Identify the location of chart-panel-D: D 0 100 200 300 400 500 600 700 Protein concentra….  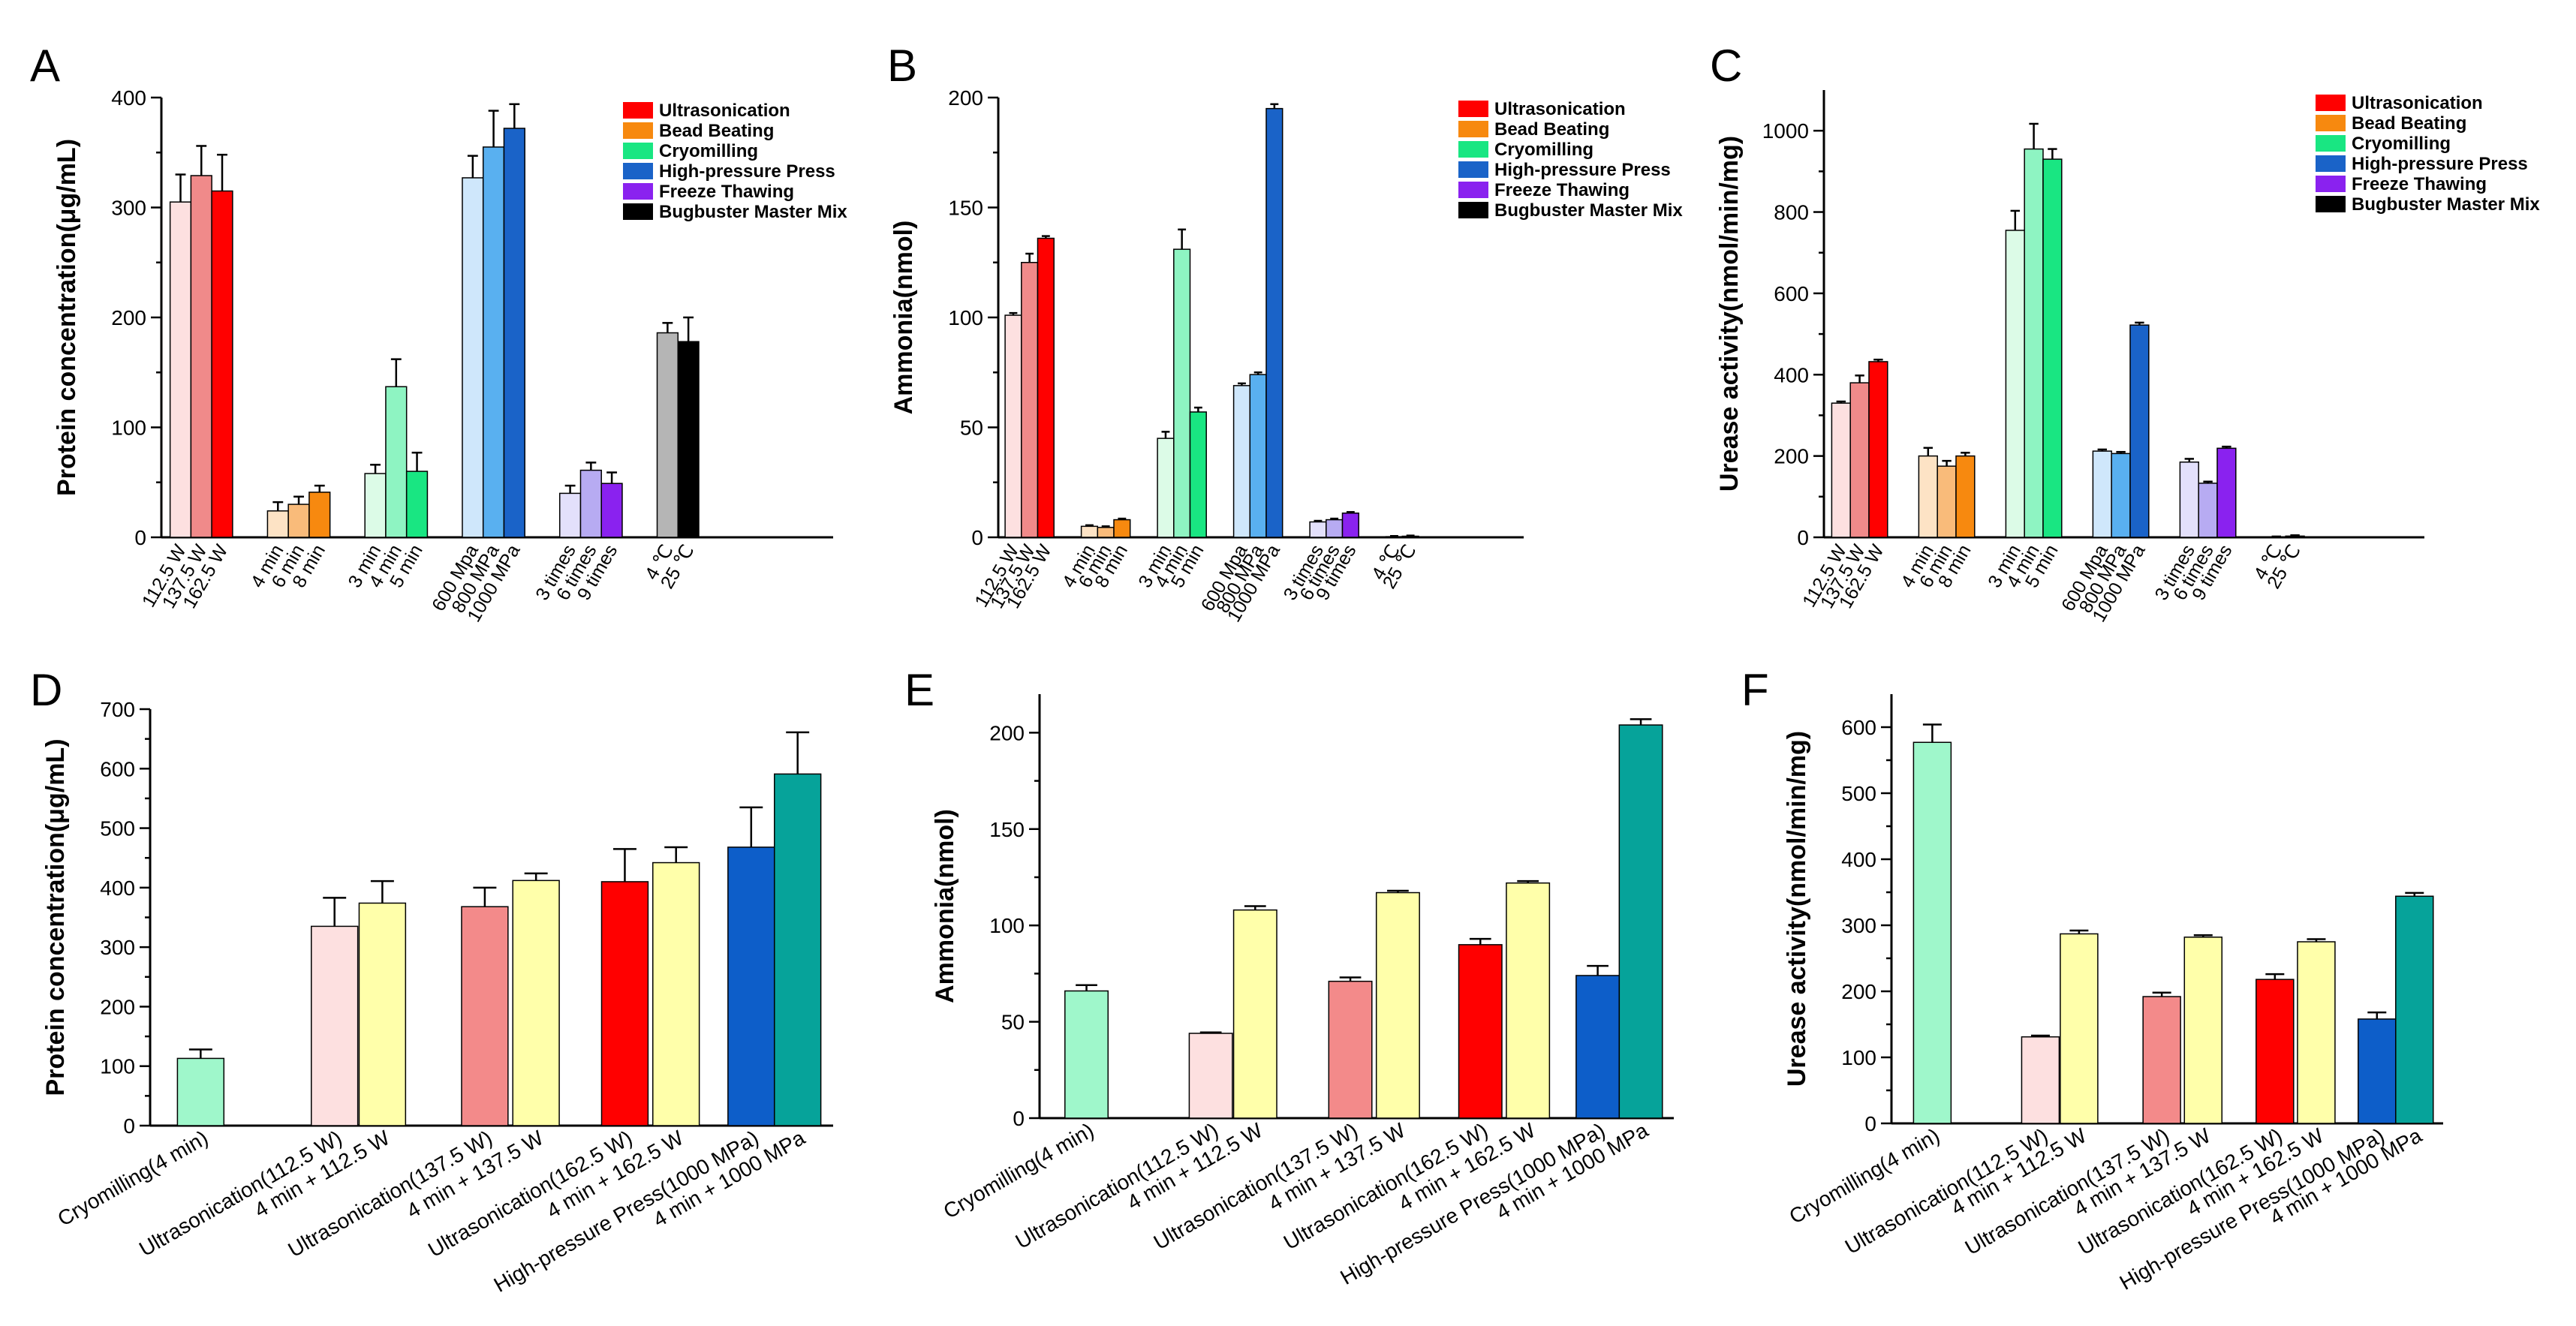
(431, 981).